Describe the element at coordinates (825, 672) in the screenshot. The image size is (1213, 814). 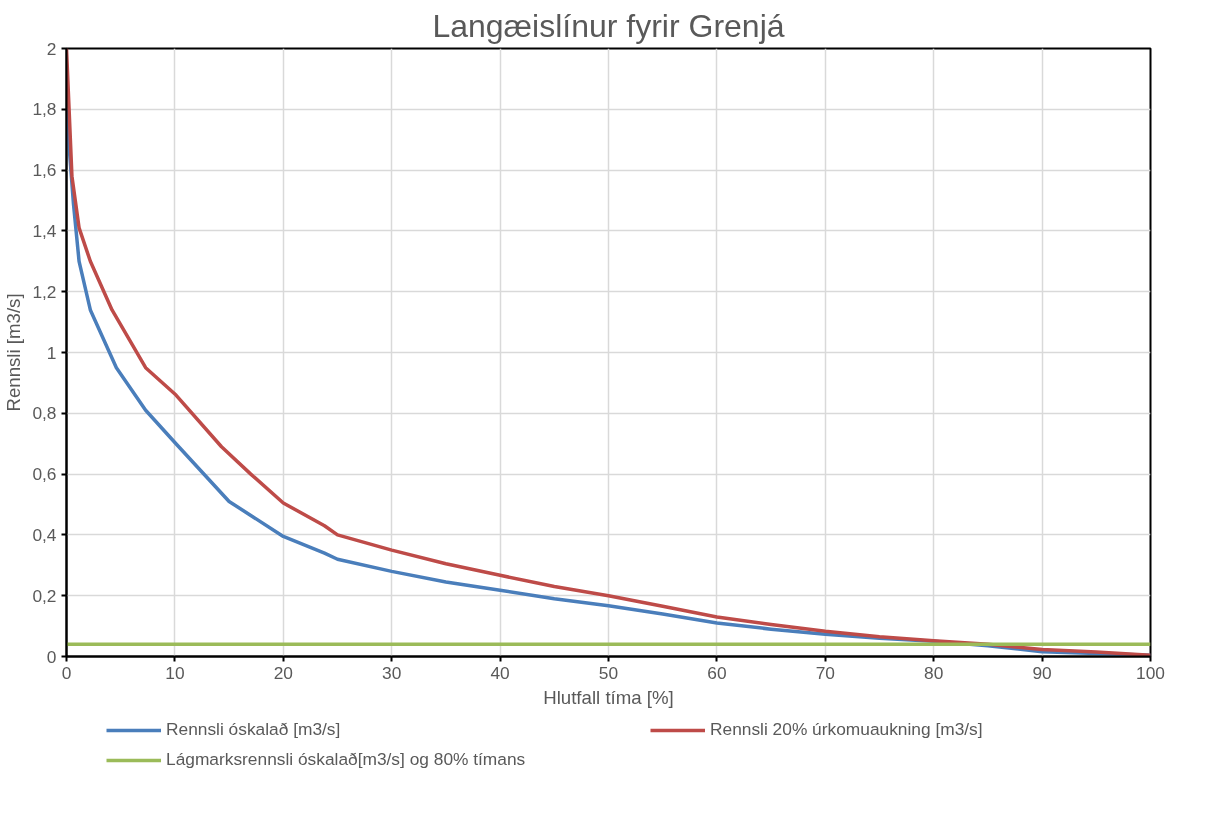
I see `x-tick-label: 70` at that location.